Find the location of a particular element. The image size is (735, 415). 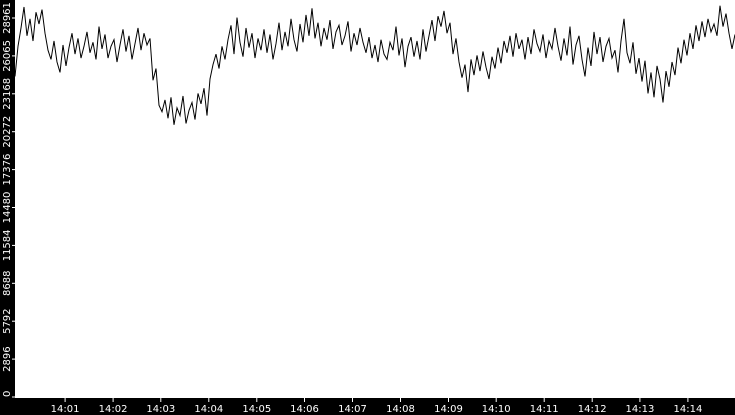

x-tick-label: 14:07 is located at coordinates (352, 409).